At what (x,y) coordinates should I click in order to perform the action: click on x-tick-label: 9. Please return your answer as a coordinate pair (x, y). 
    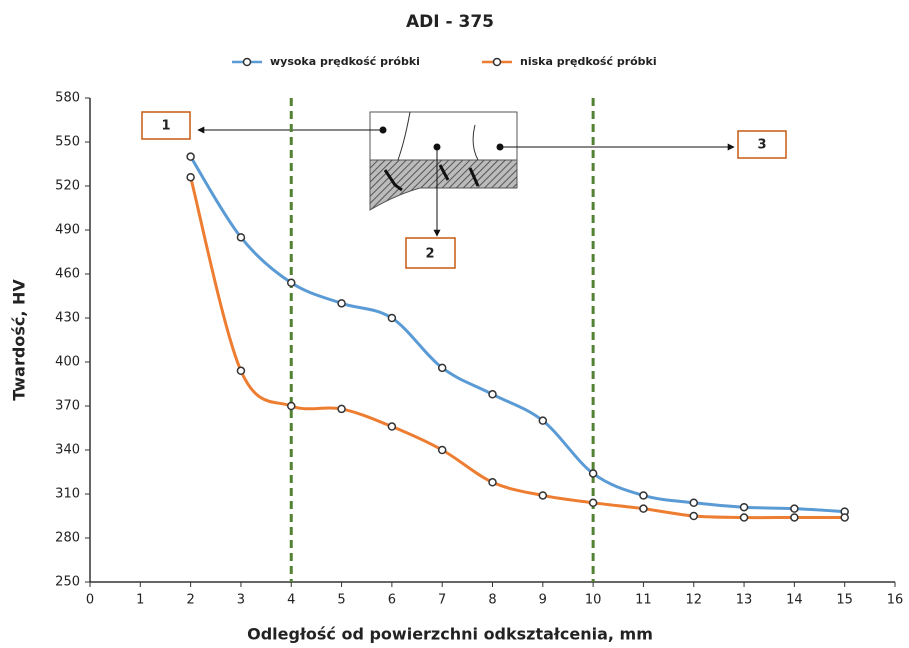
    Looking at the image, I should click on (543, 600).